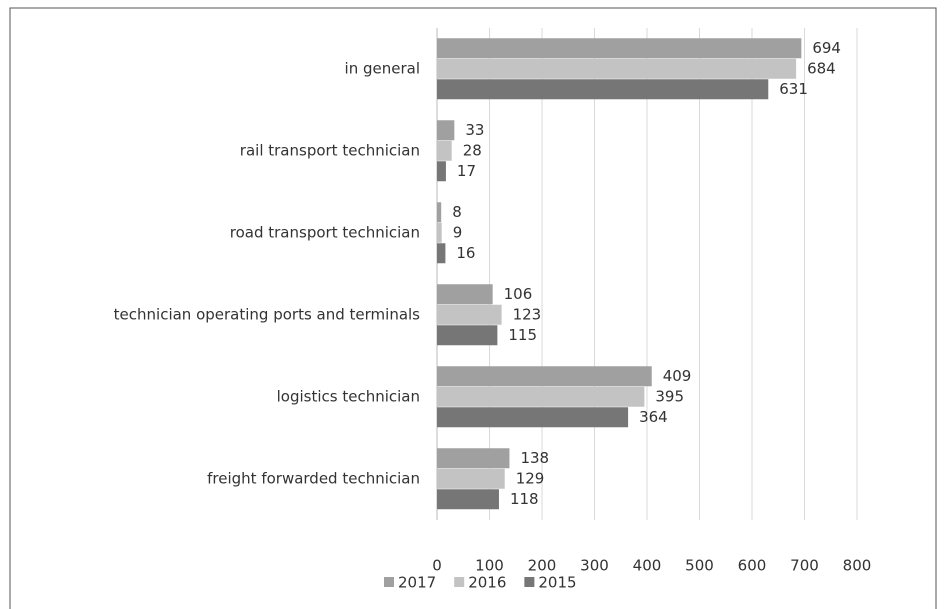  I want to click on data-label: 17, so click(466, 171).